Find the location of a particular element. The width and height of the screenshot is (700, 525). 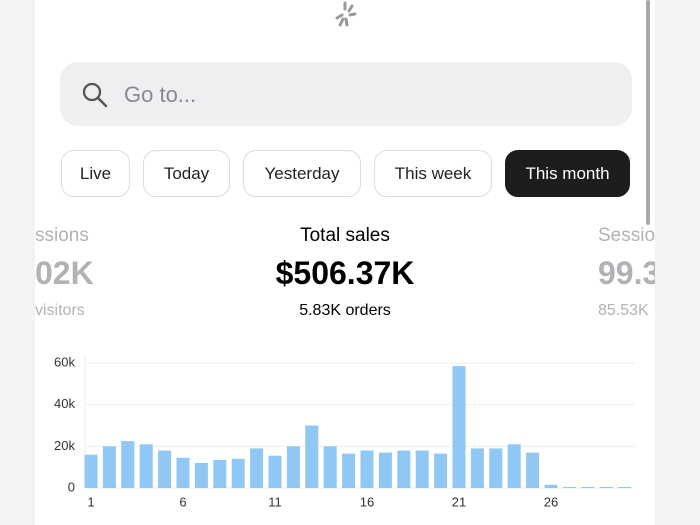

y-tick-label: 40k is located at coordinates (64, 403).